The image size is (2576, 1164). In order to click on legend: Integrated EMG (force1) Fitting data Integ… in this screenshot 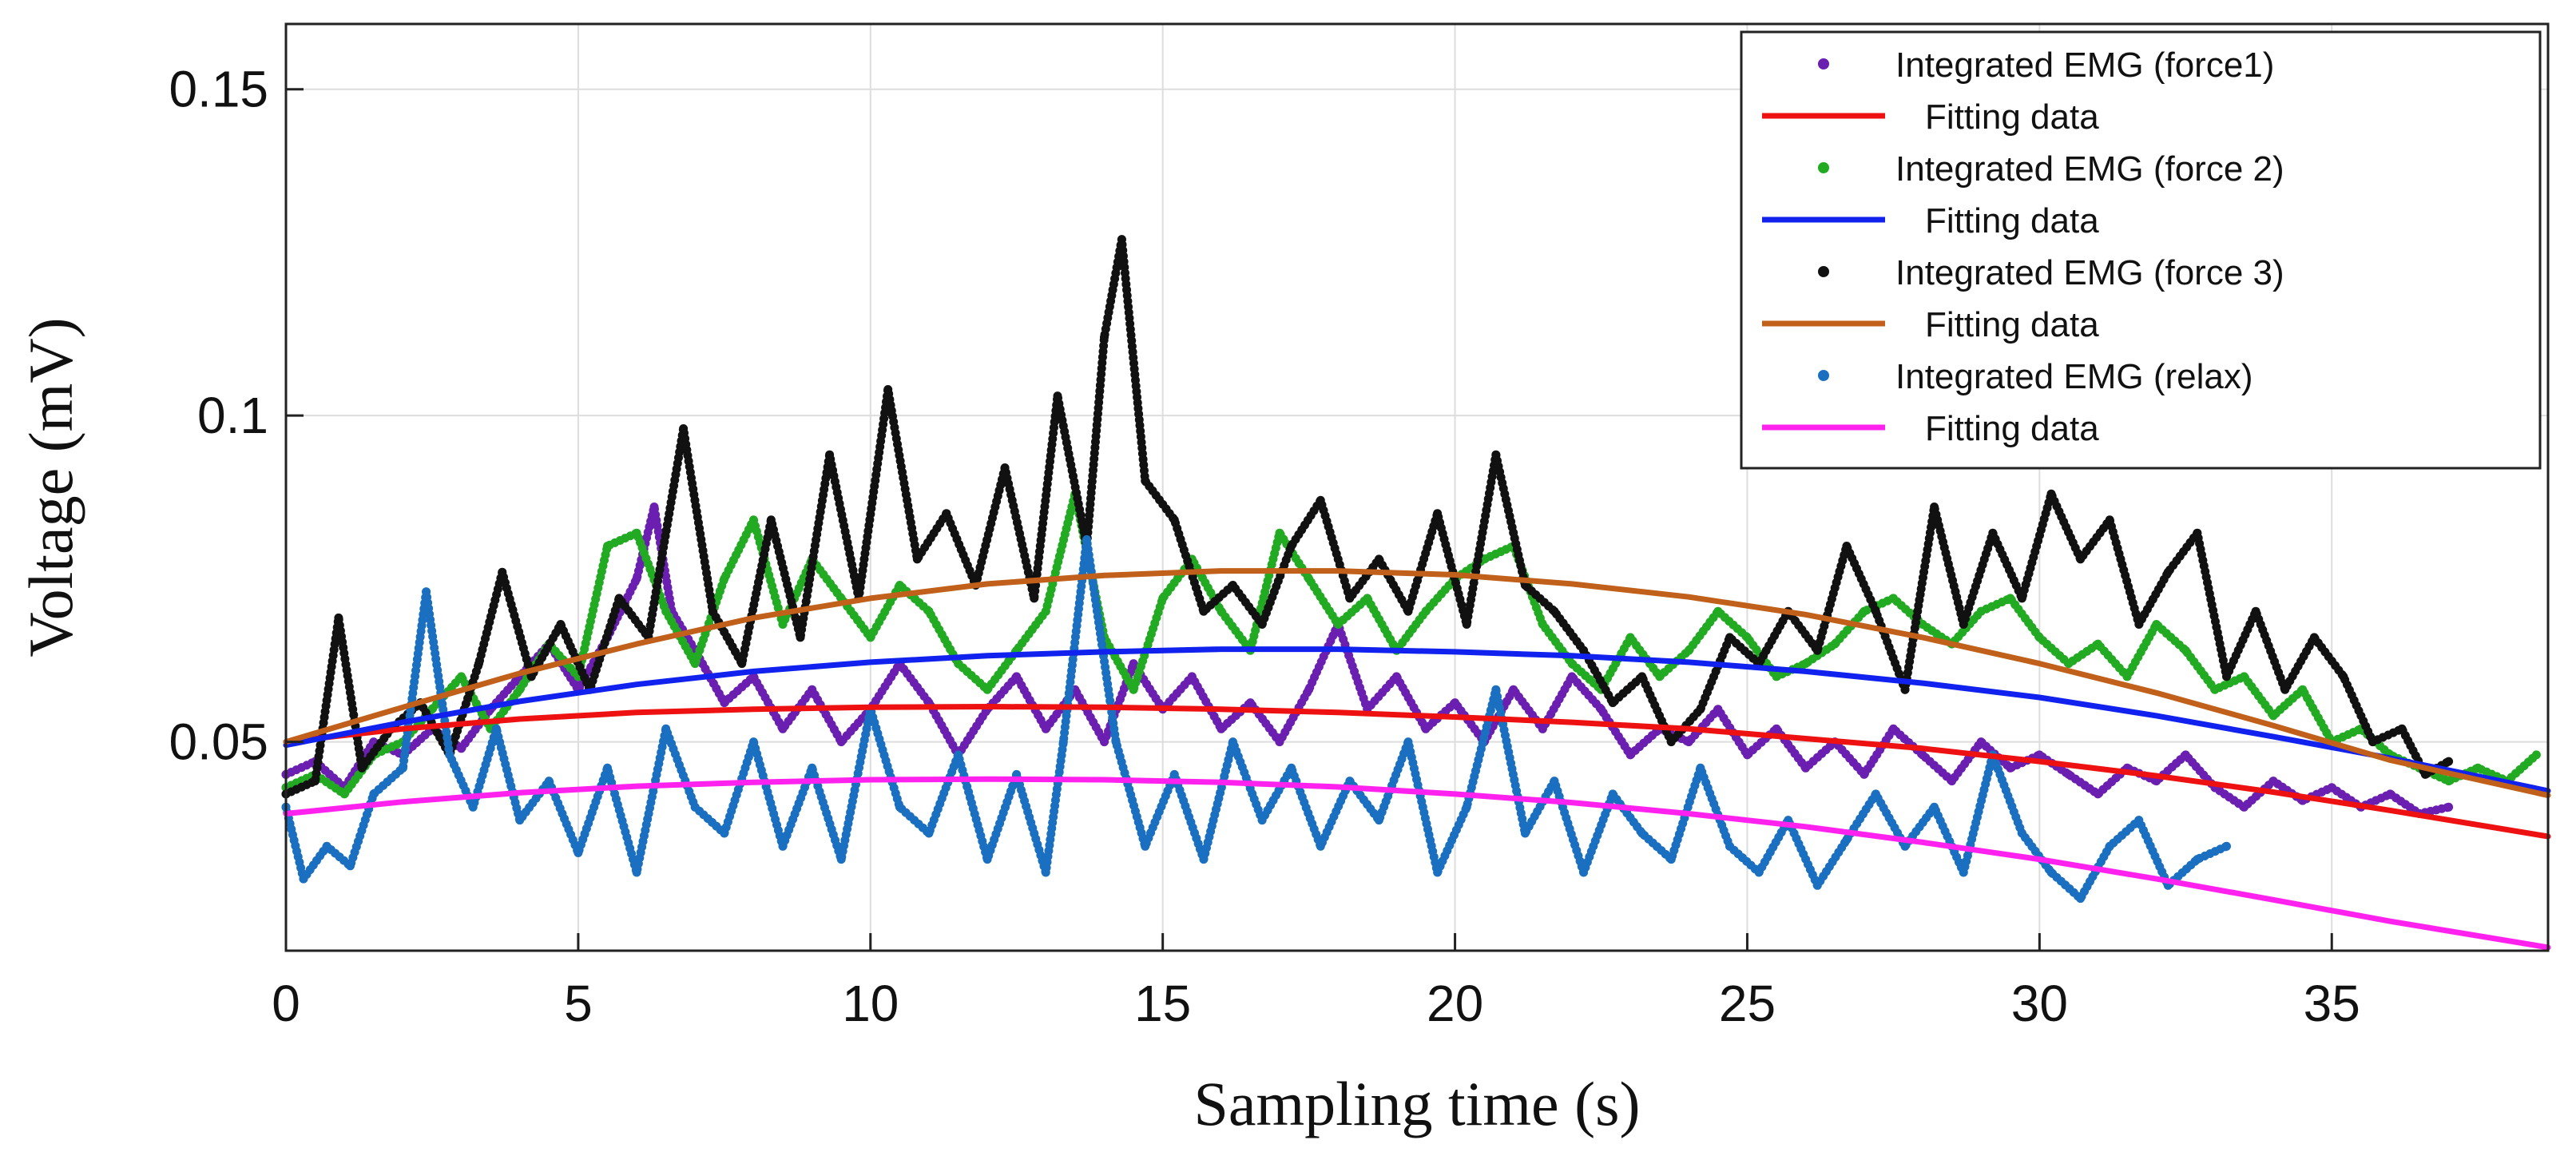, I will do `click(2141, 250)`.